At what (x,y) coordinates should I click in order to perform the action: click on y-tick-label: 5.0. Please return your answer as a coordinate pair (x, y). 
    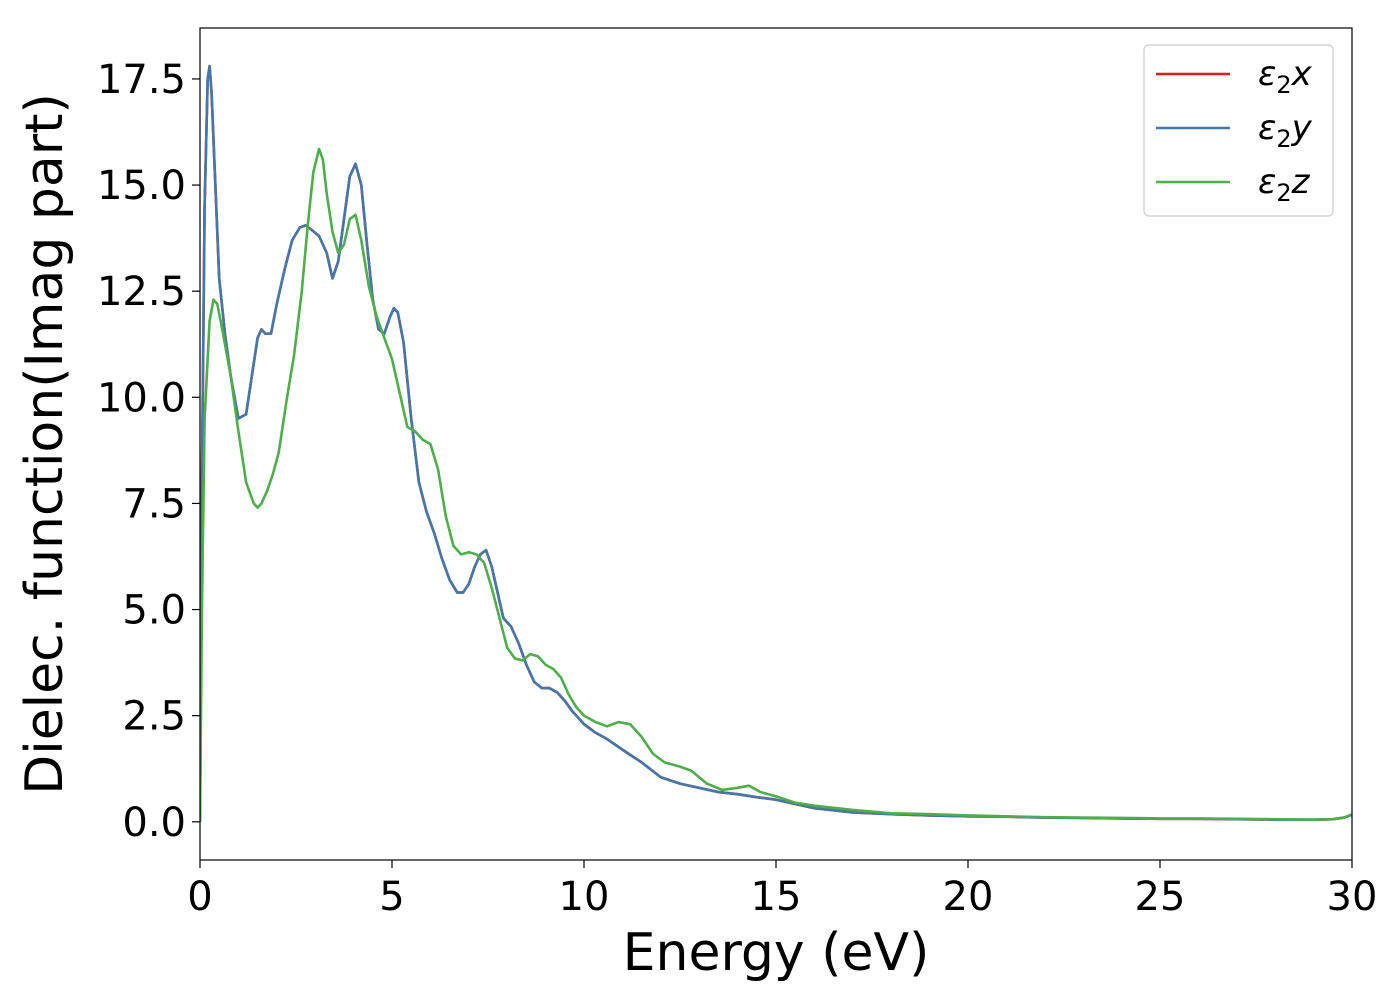
    Looking at the image, I should click on (154, 611).